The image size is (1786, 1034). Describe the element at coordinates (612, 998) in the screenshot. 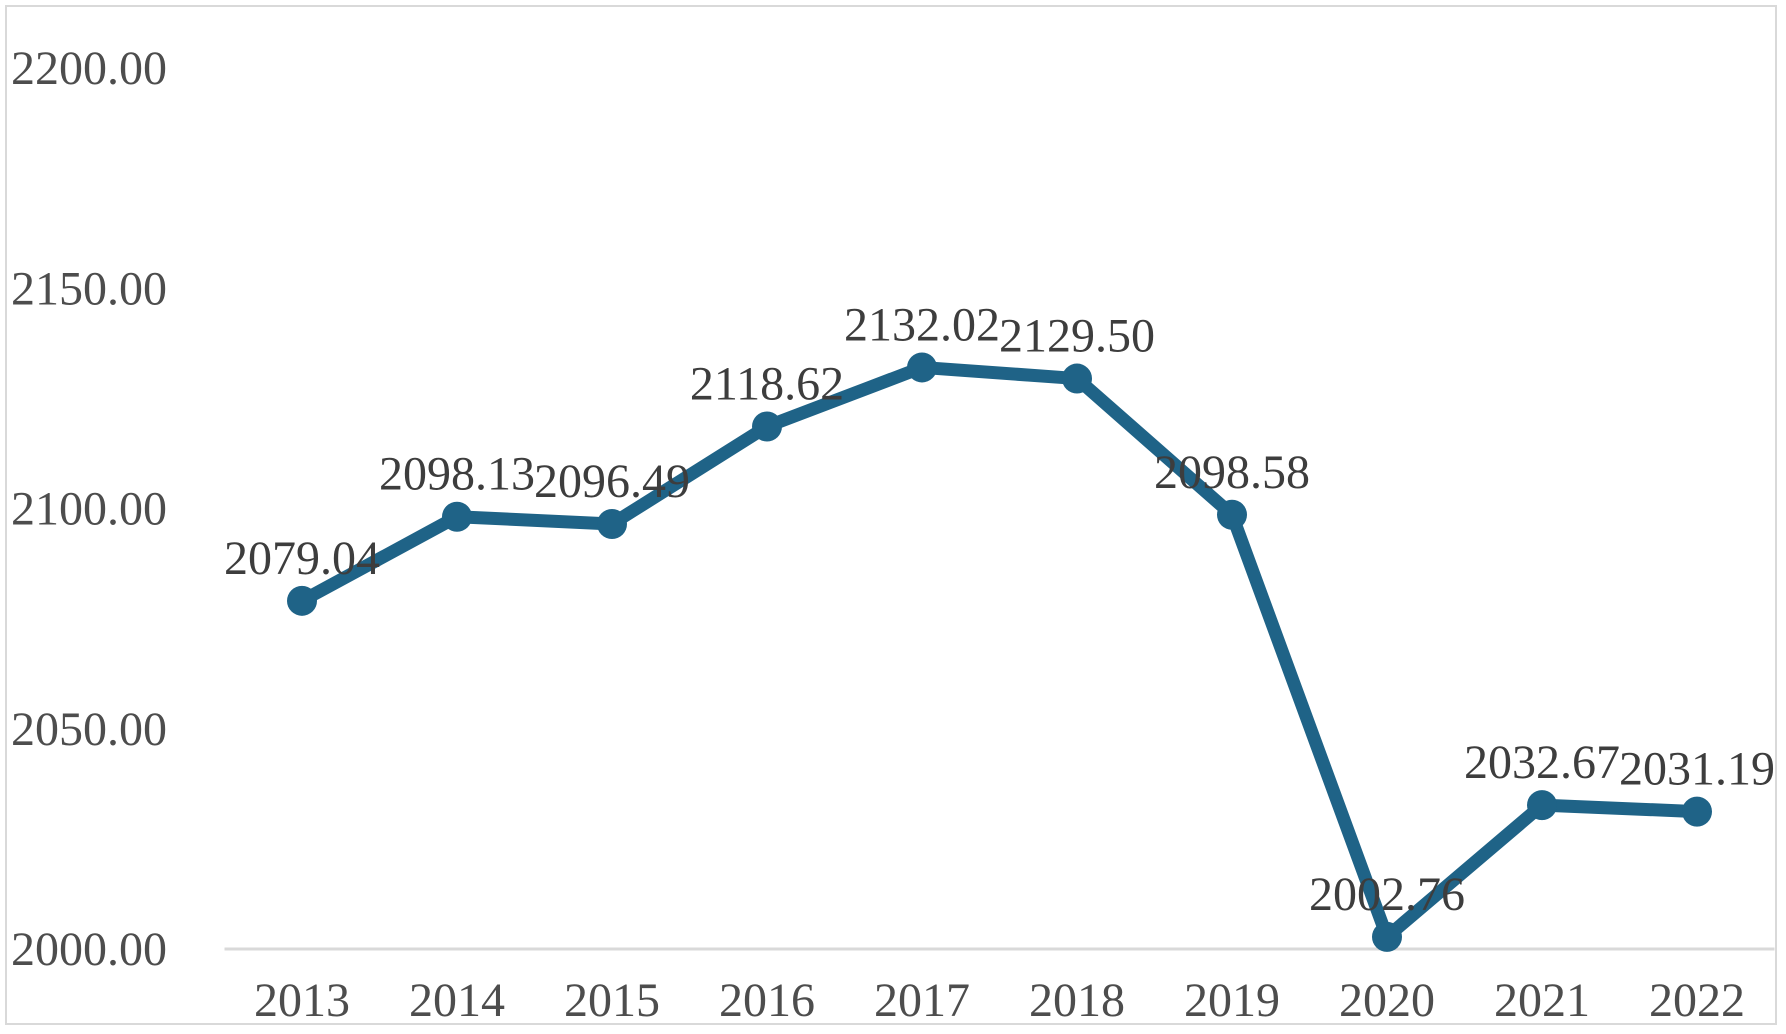

I see `x-axis-tick-label: 2015` at that location.